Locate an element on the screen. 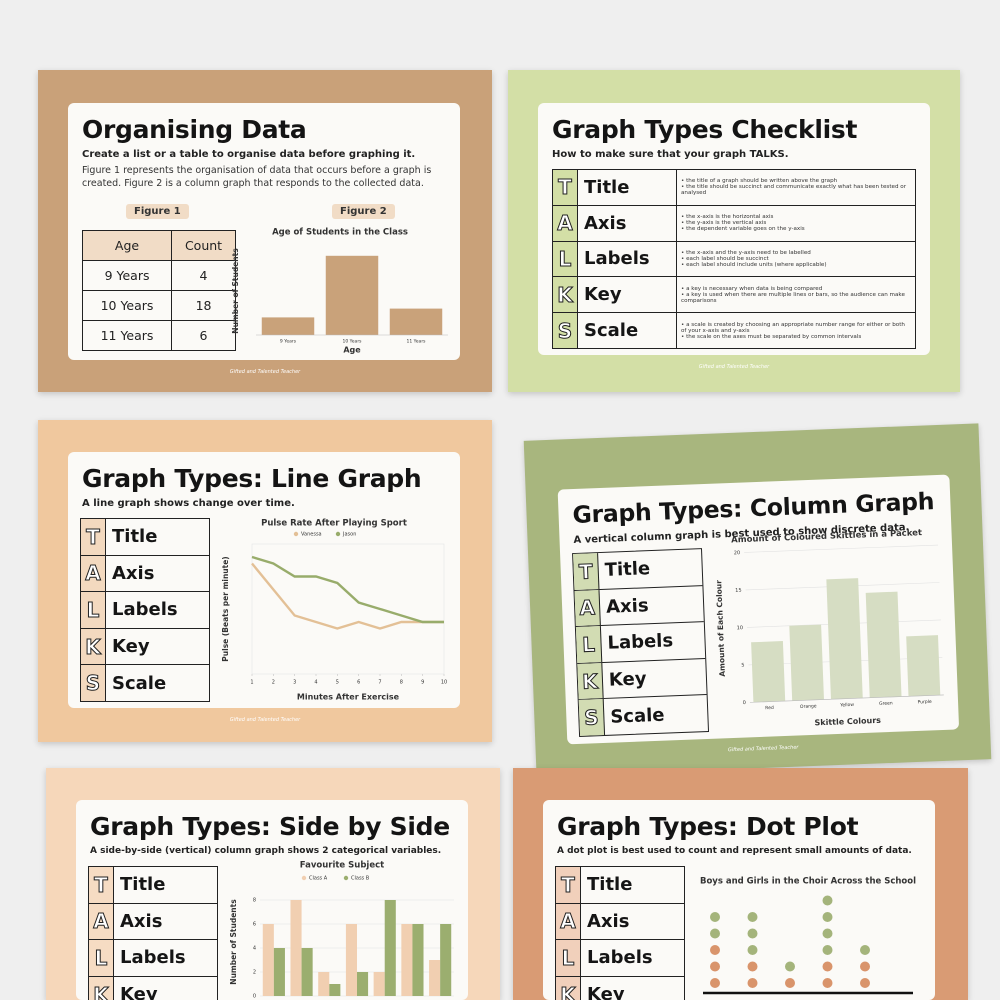  talks-letter: S is located at coordinates (93, 683).